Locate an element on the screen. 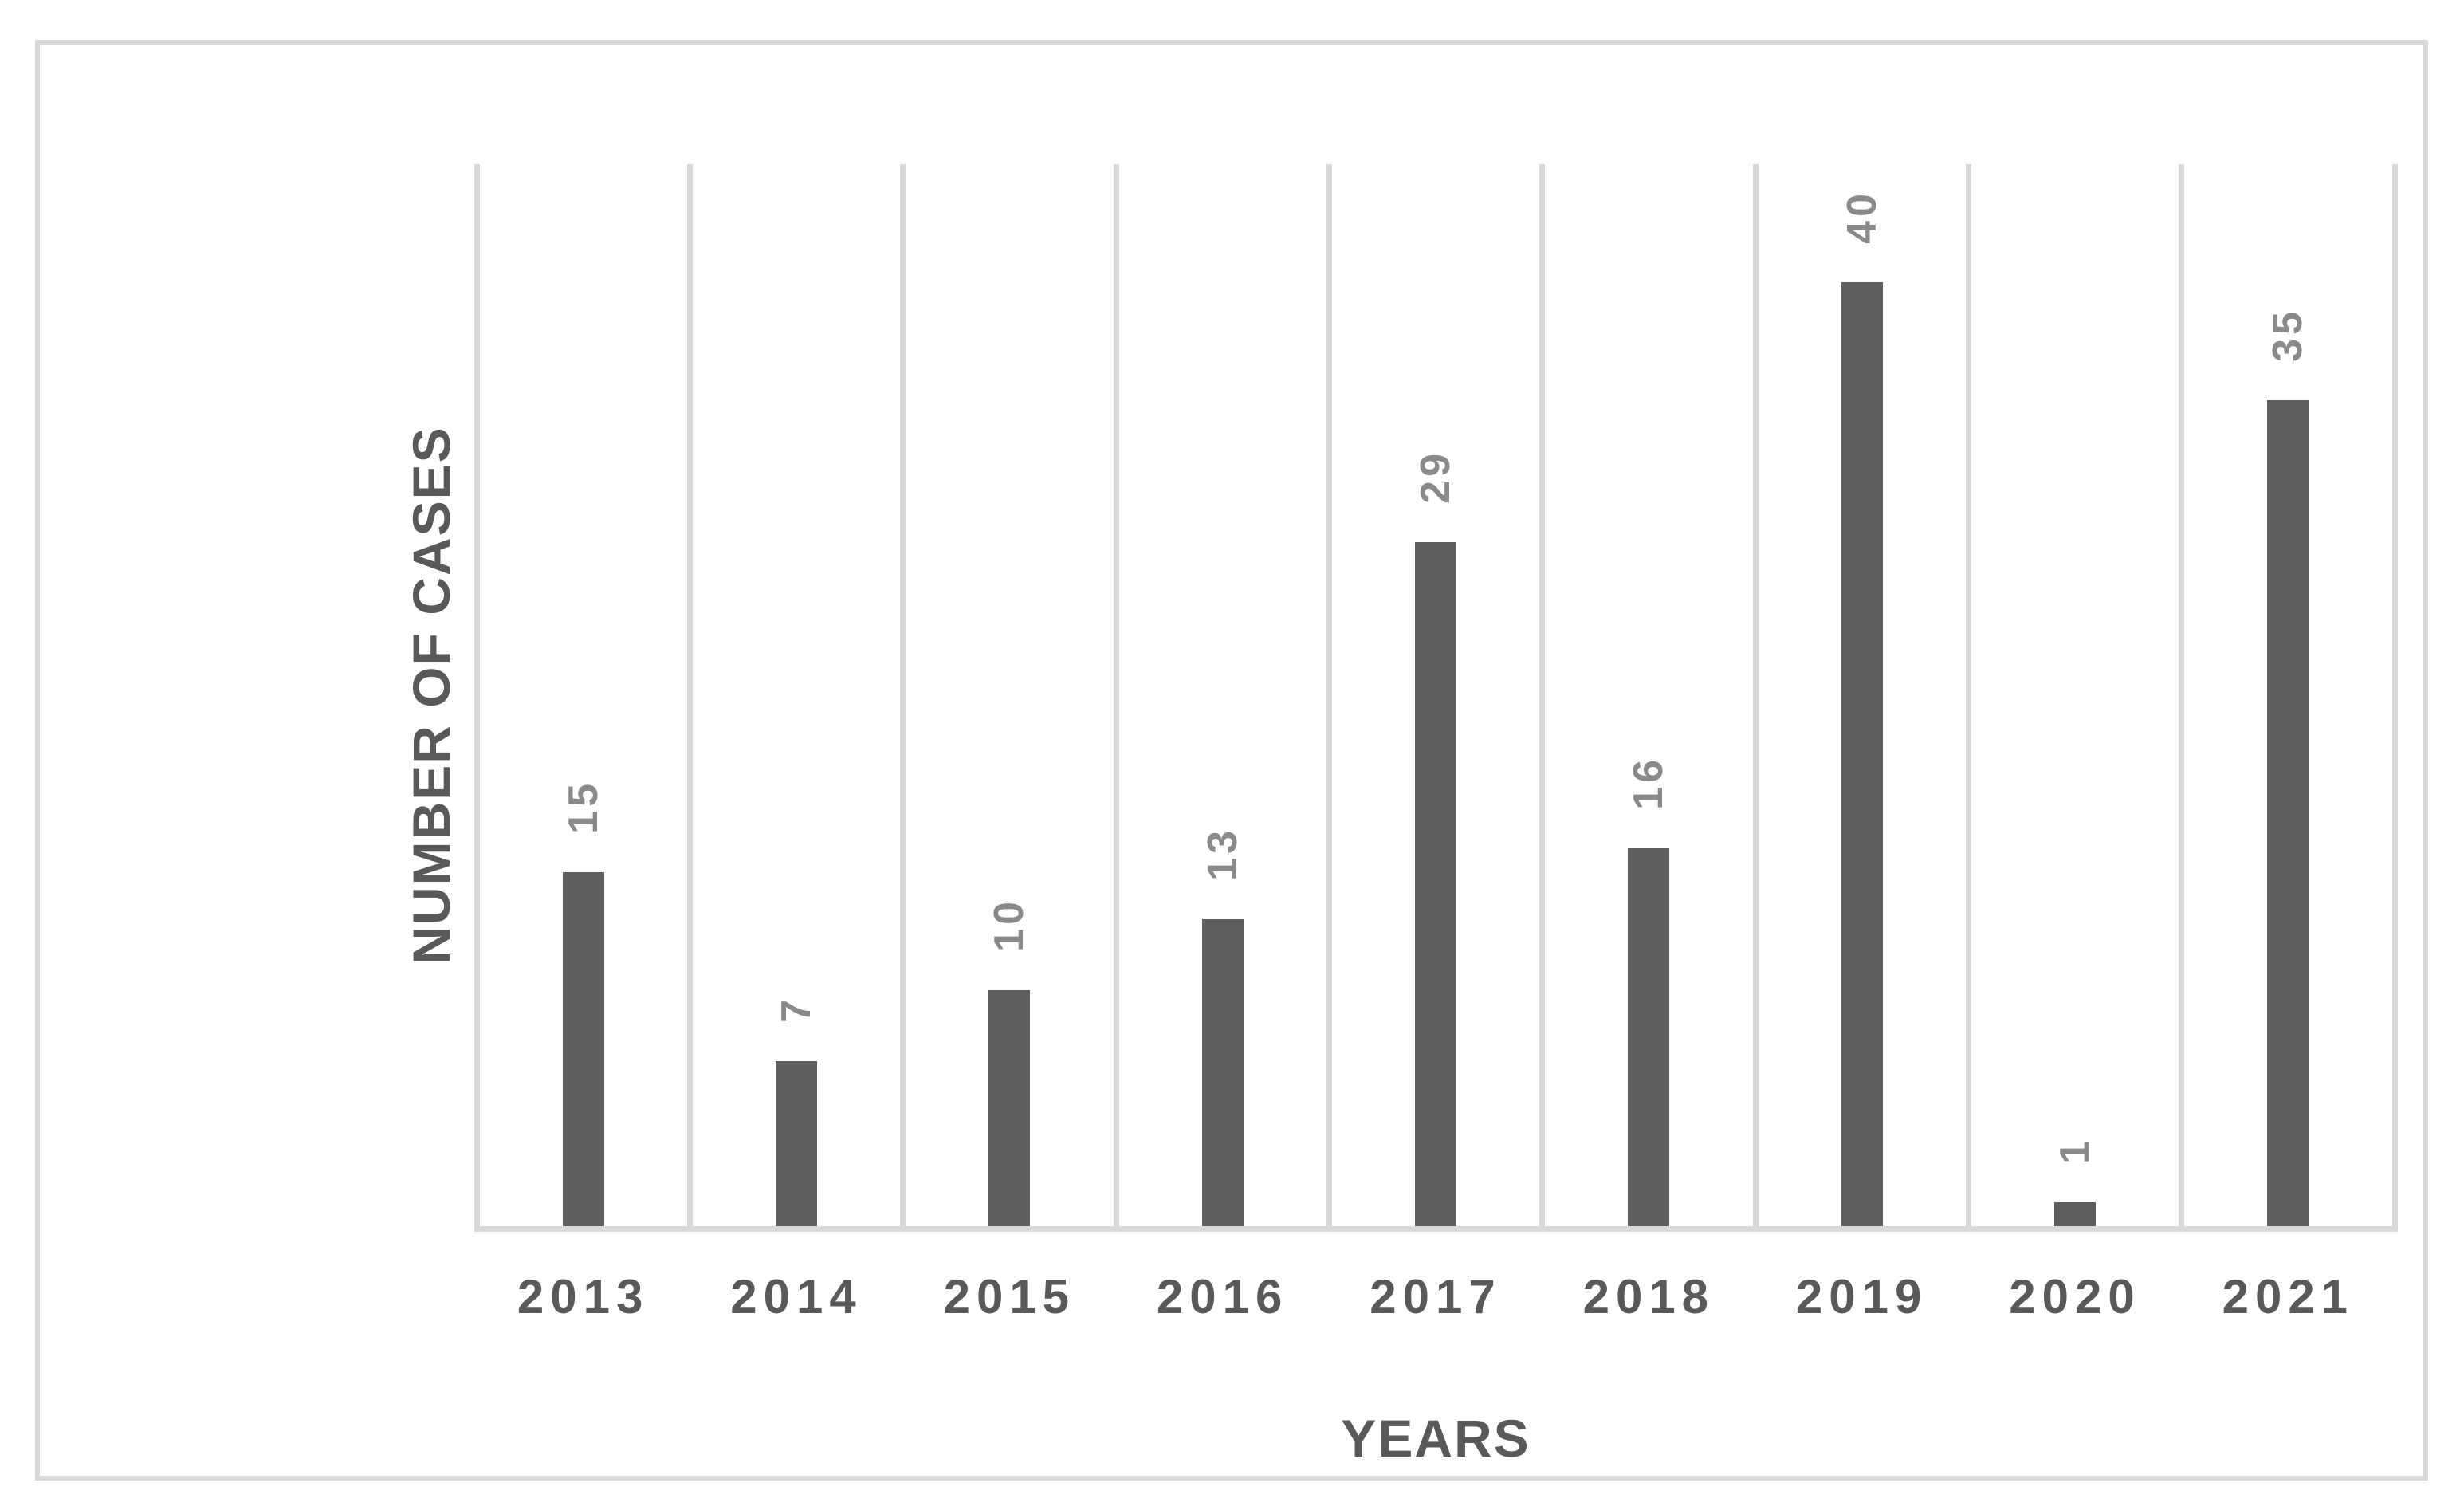 The width and height of the screenshot is (2464, 1510). x-tick-label: 2013 is located at coordinates (583, 1297).